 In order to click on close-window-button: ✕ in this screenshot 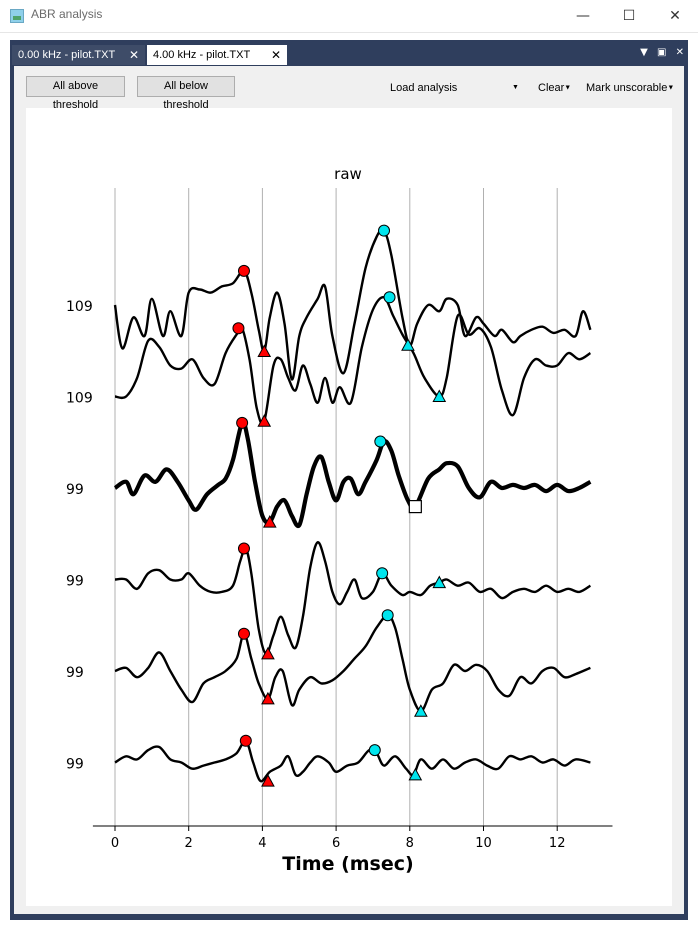, I will do `click(675, 16)`.